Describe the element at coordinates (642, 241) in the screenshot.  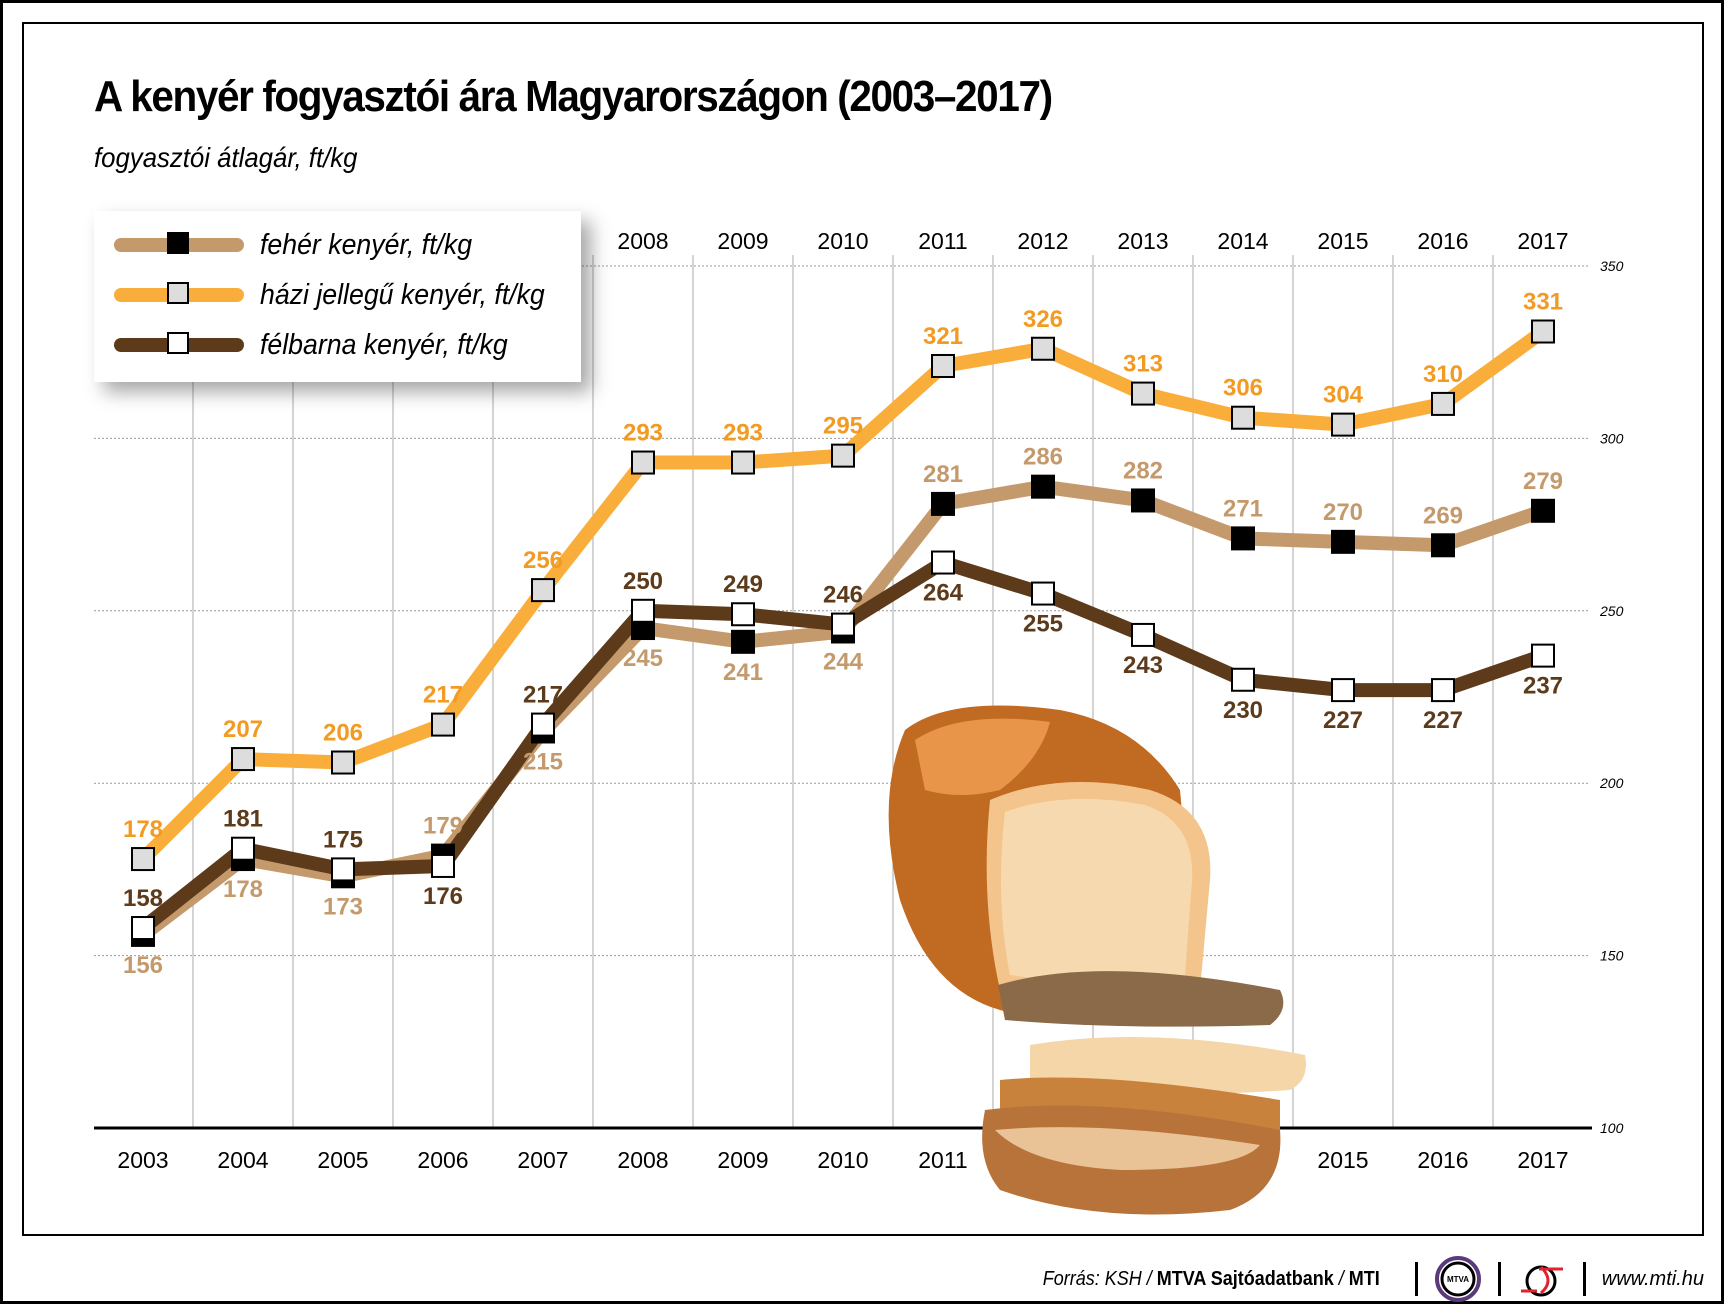
I see `x-tick-label-top: 2008` at that location.